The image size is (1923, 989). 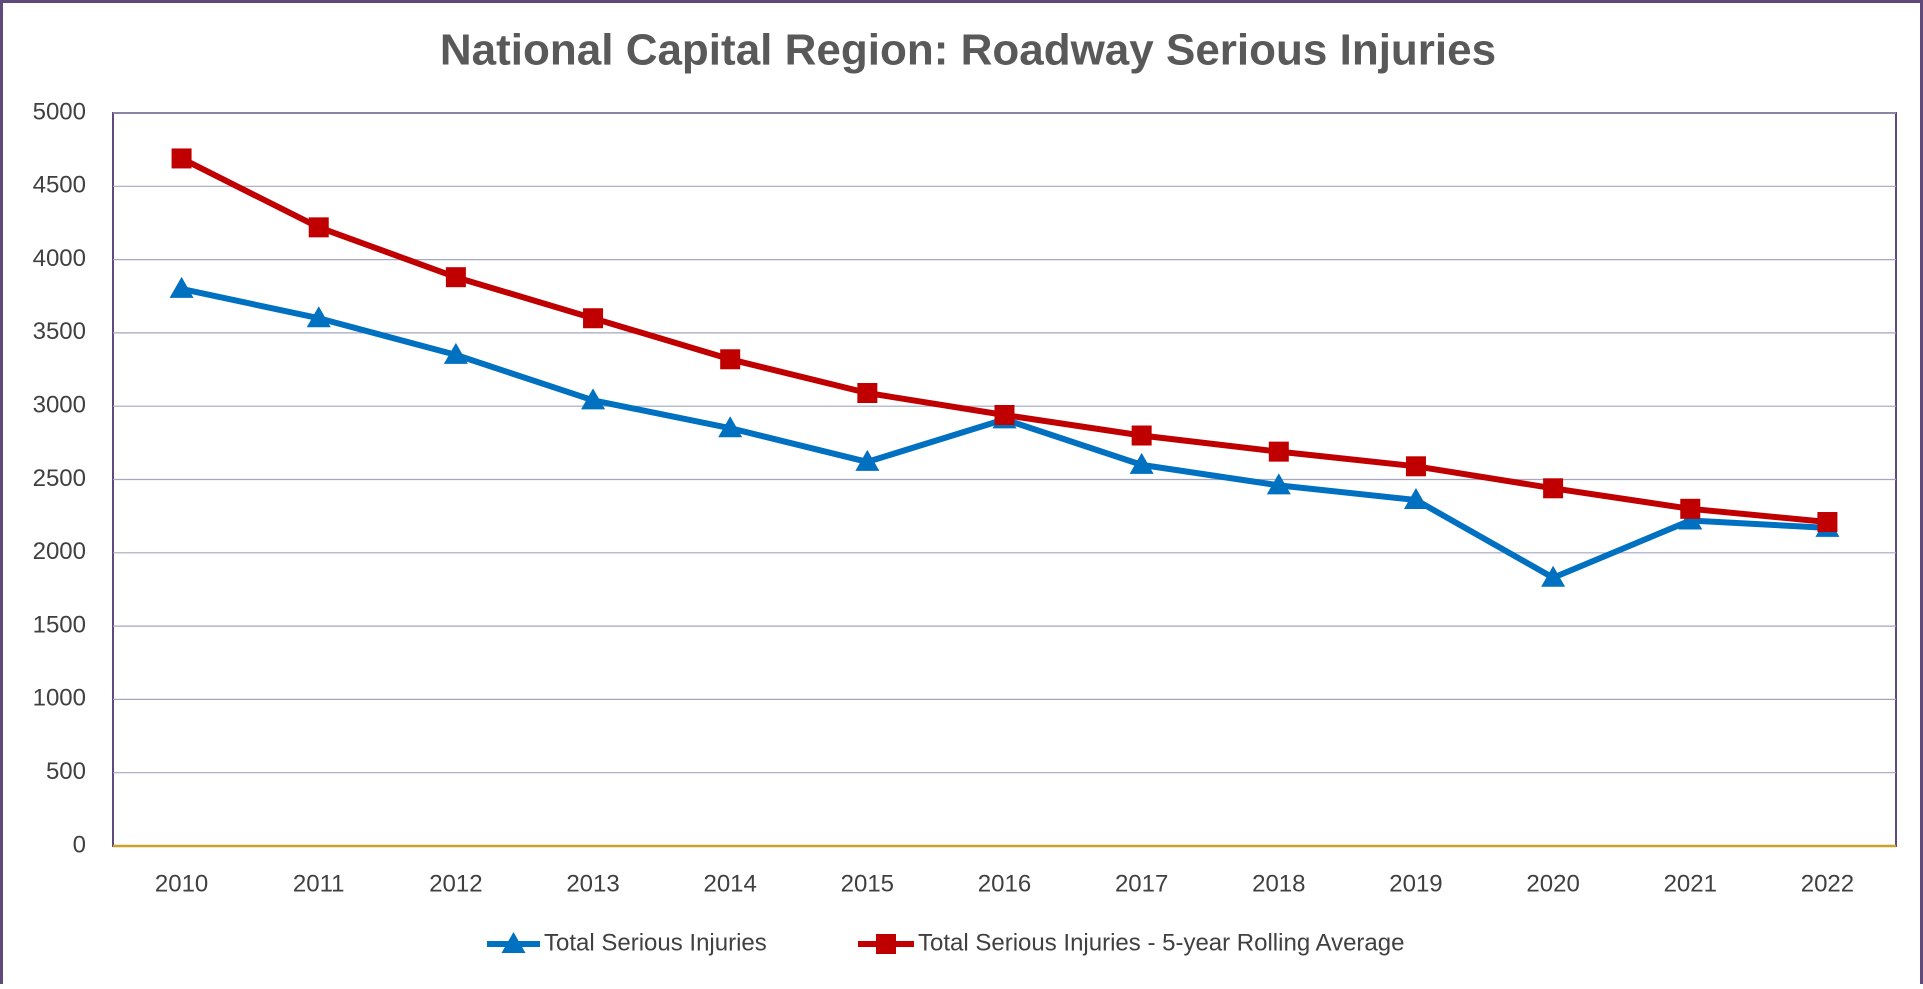 I want to click on y-tick-label: 3500, so click(x=59, y=331).